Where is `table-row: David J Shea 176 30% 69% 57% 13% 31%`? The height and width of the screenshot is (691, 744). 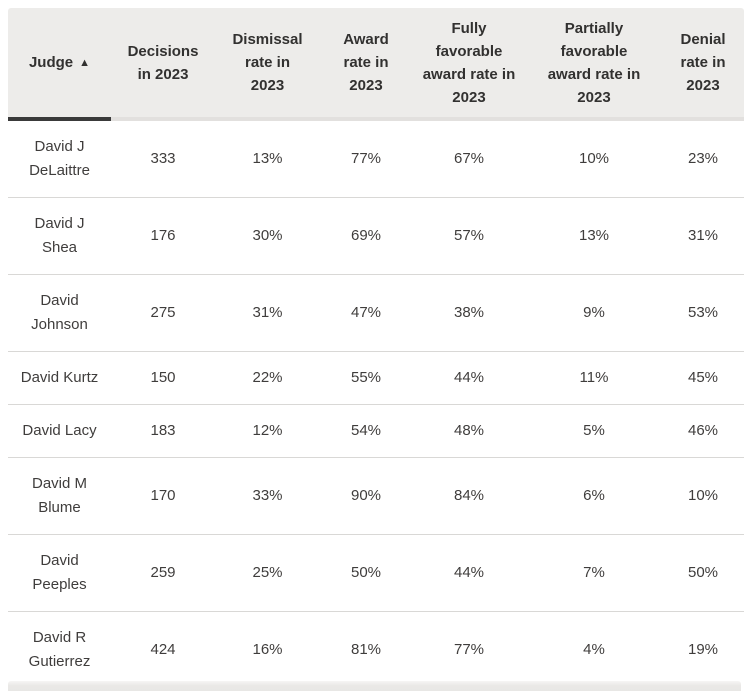 table-row: David J Shea 176 30% 69% 57% 13% 31% is located at coordinates (376, 236).